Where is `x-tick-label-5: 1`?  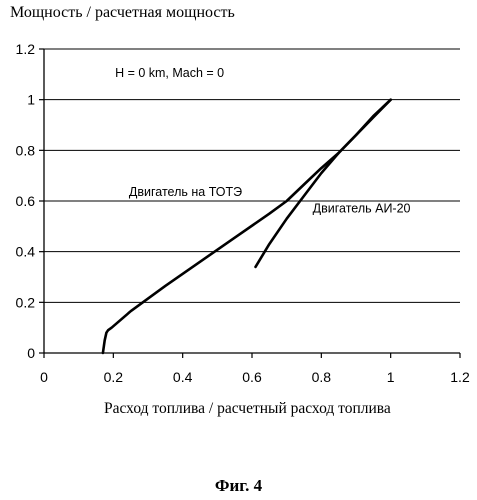 x-tick-label-5: 1 is located at coordinates (391, 377).